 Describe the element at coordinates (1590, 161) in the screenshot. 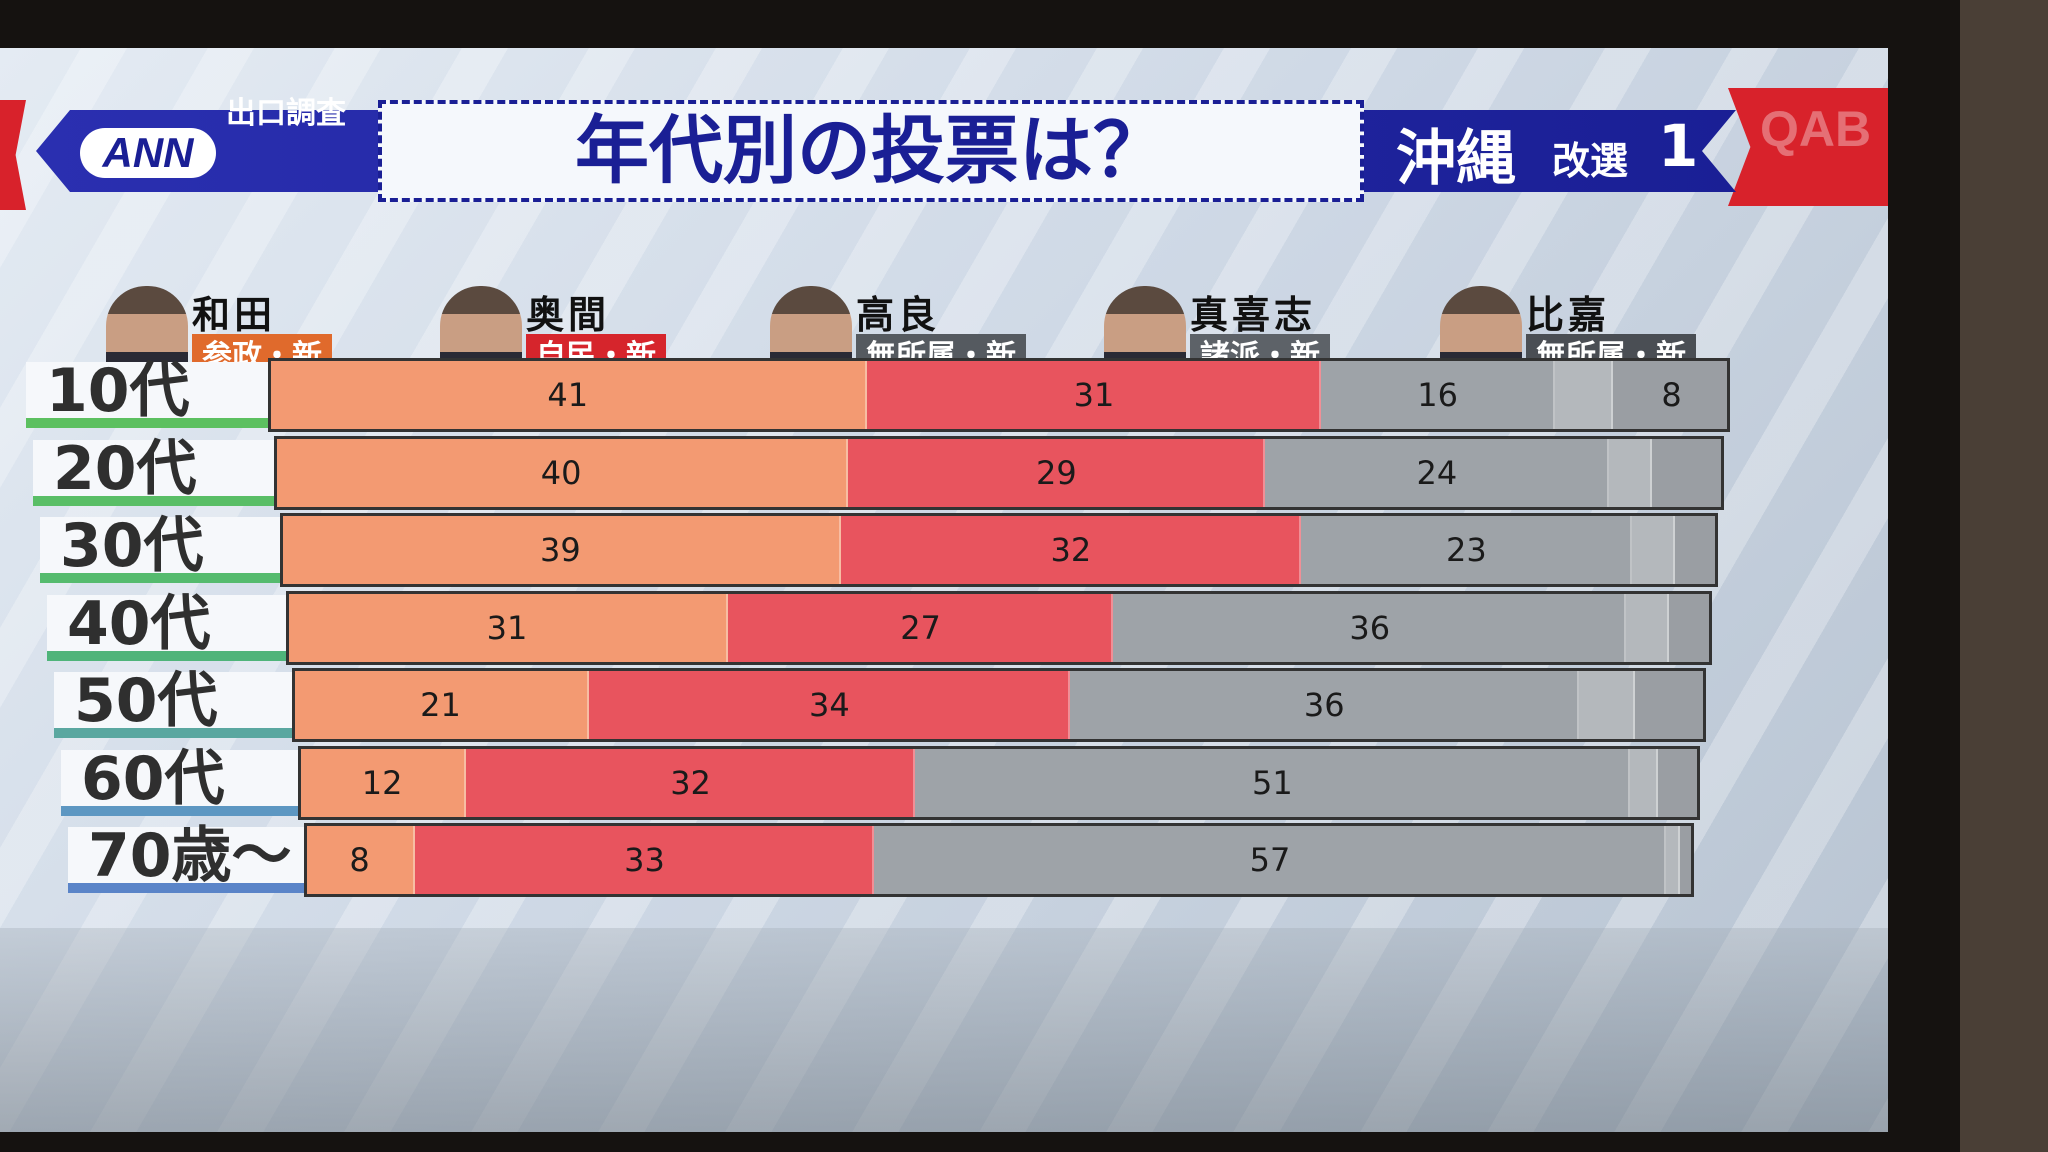

I see `seat-label: 改選` at that location.